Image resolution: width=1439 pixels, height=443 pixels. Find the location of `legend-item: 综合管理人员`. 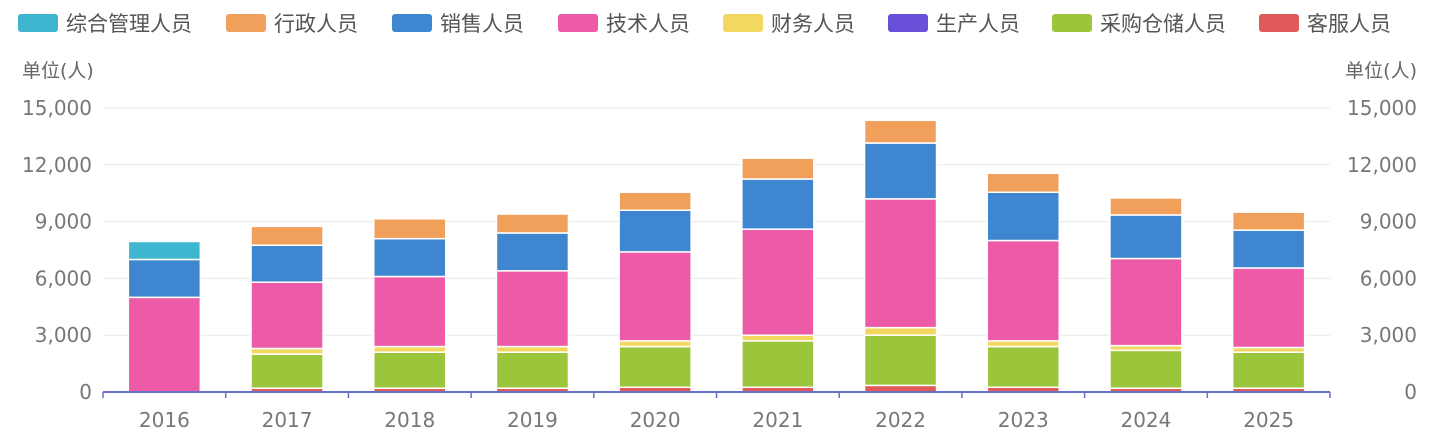

legend-item: 综合管理人员 is located at coordinates (105, 23).